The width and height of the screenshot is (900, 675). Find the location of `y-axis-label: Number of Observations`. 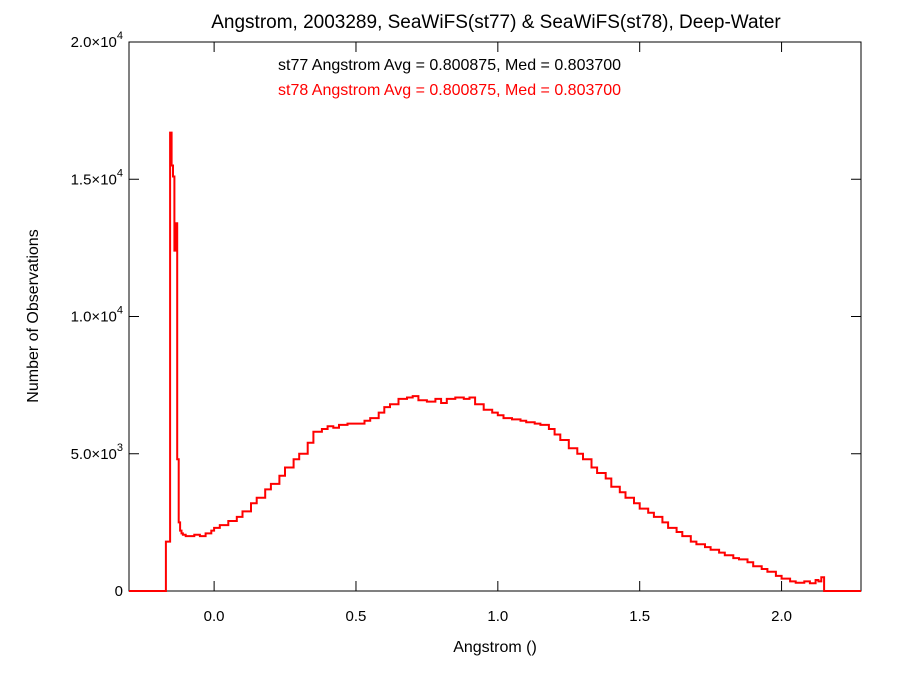

y-axis-label: Number of Observations is located at coordinates (33, 315).